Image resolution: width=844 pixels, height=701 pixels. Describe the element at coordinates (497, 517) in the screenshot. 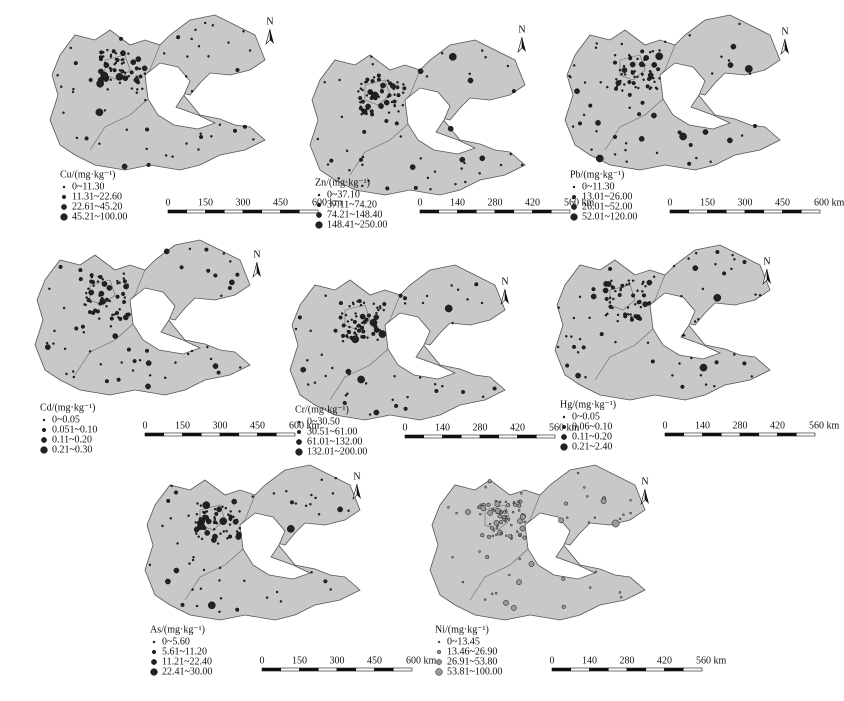

I see `beijing-border` at that location.